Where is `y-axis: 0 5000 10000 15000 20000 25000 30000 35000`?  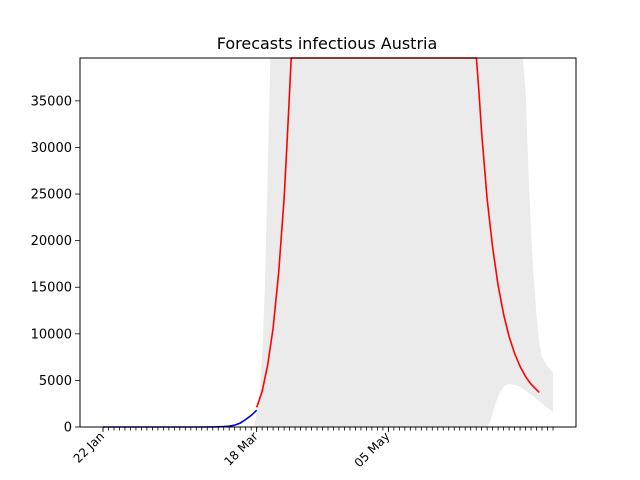 y-axis: 0 5000 10000 15000 20000 25000 30000 35000 is located at coordinates (55, 265).